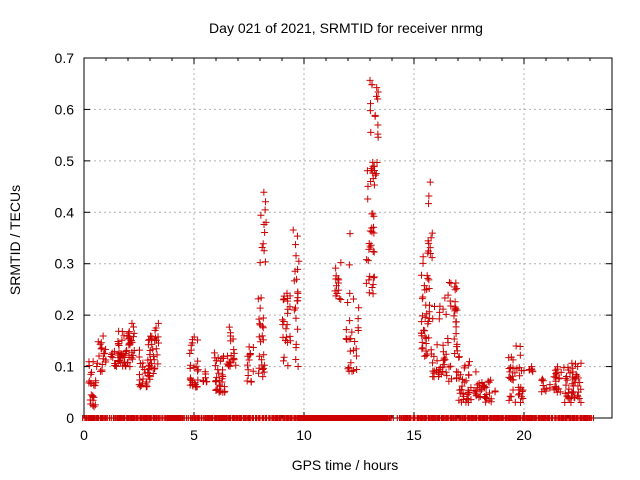 The width and height of the screenshot is (640, 480). What do you see at coordinates (65, 58) in the screenshot?
I see `y-tick-label: 0.7` at bounding box center [65, 58].